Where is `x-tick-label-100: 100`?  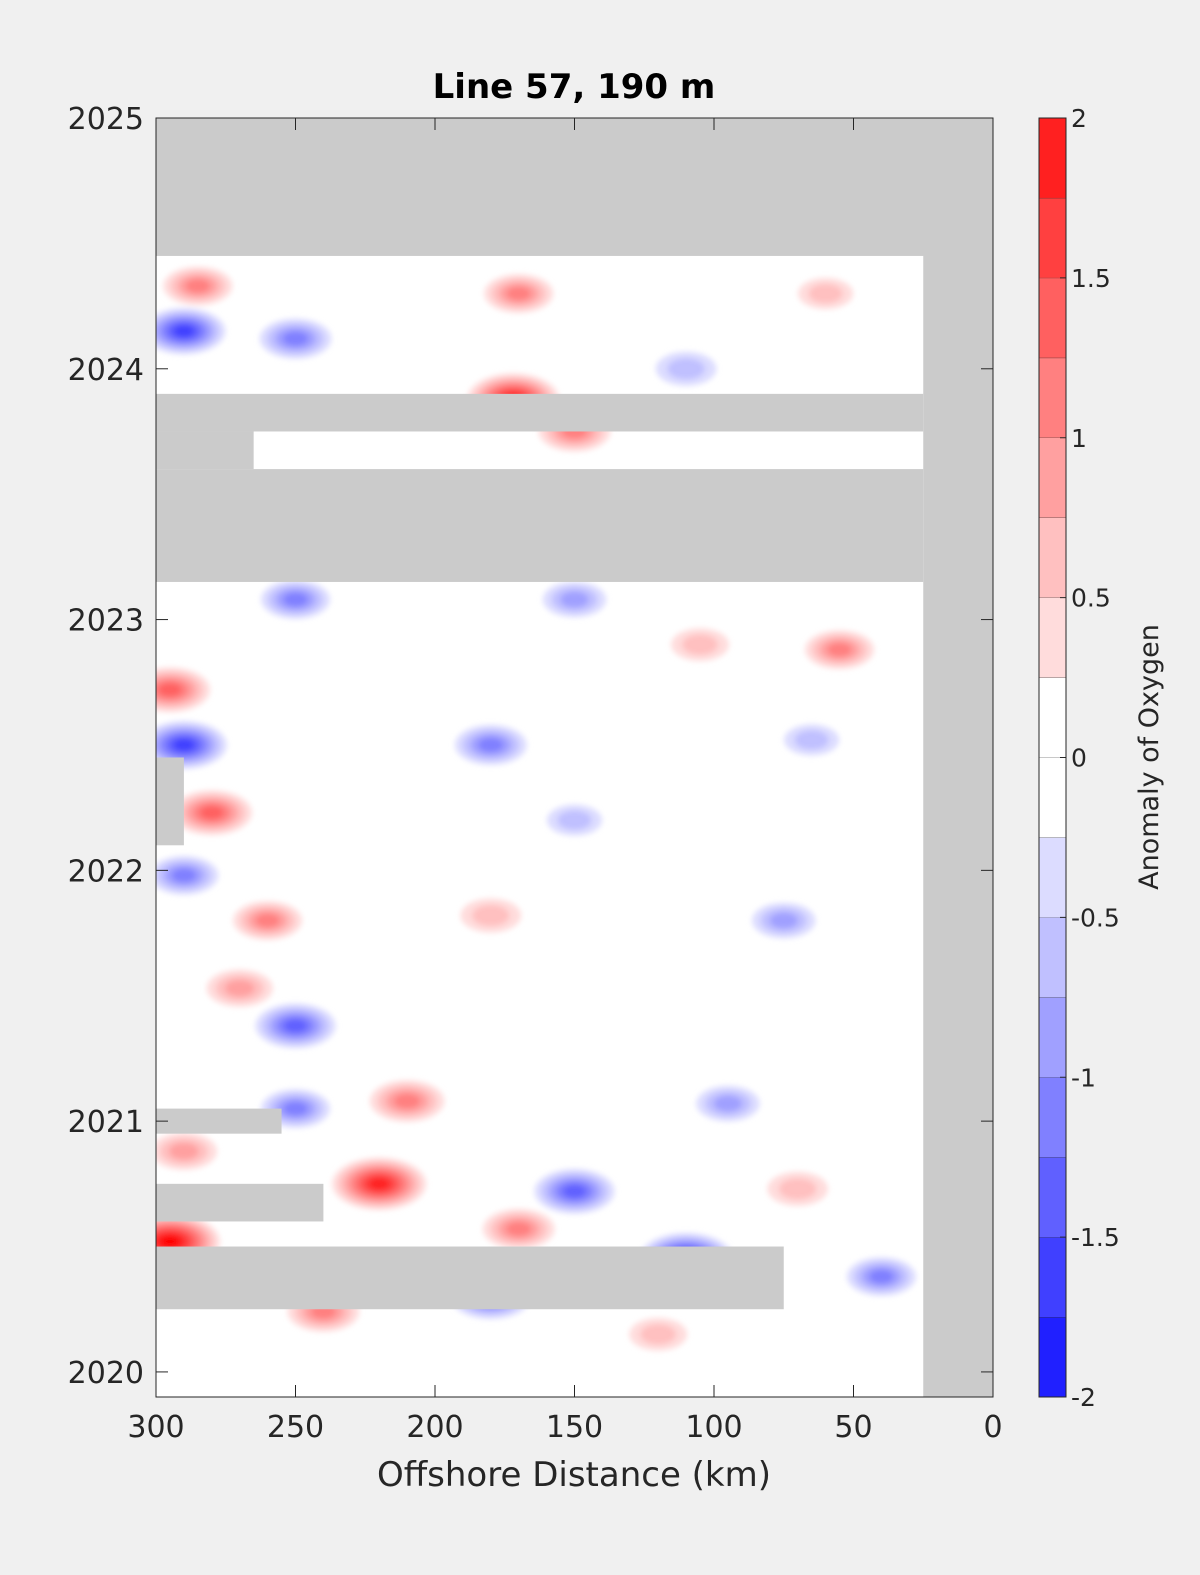 x-tick-label-100: 100 is located at coordinates (713, 1427).